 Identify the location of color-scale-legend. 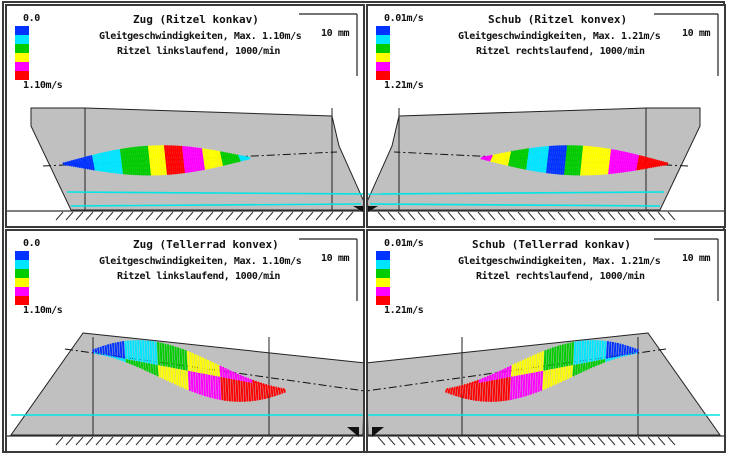
(22, 53).